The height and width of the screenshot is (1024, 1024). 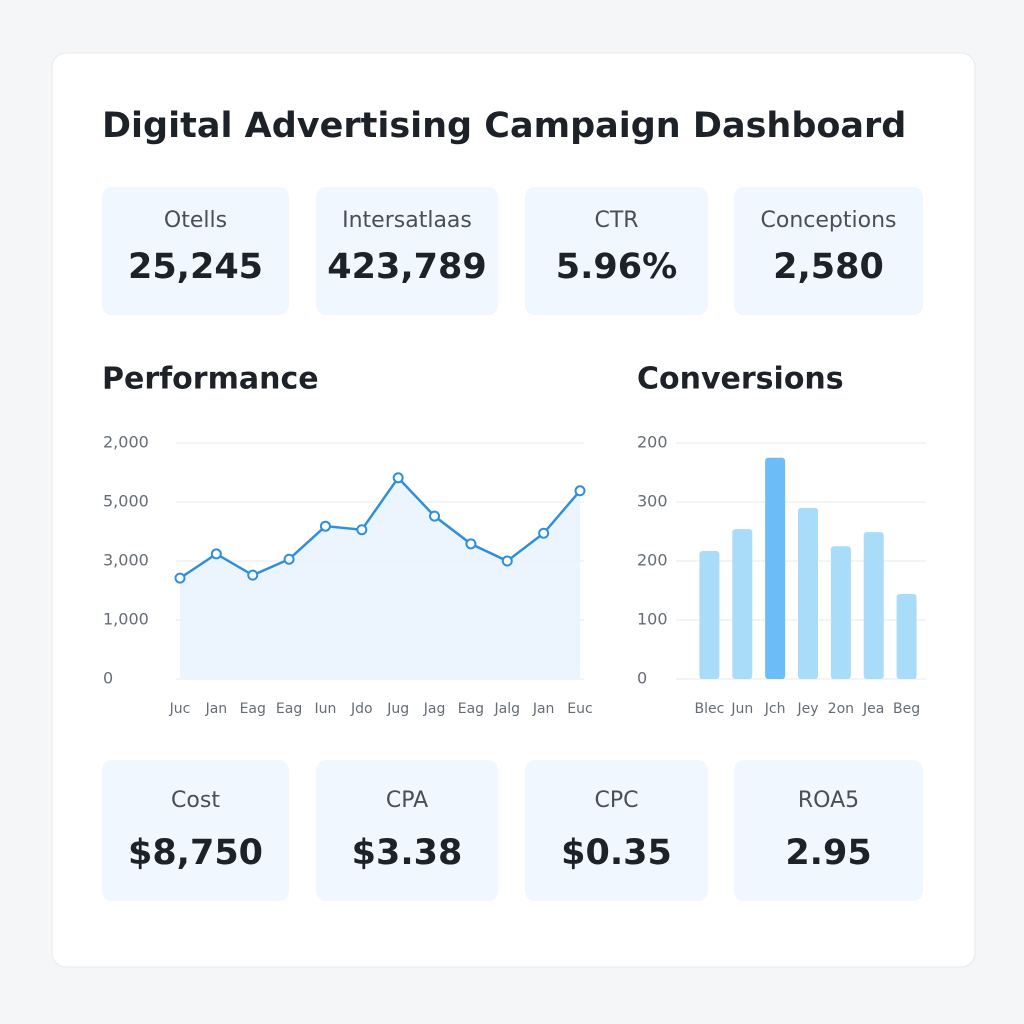 What do you see at coordinates (616, 853) in the screenshot?
I see `kpi-value: $0.35` at bounding box center [616, 853].